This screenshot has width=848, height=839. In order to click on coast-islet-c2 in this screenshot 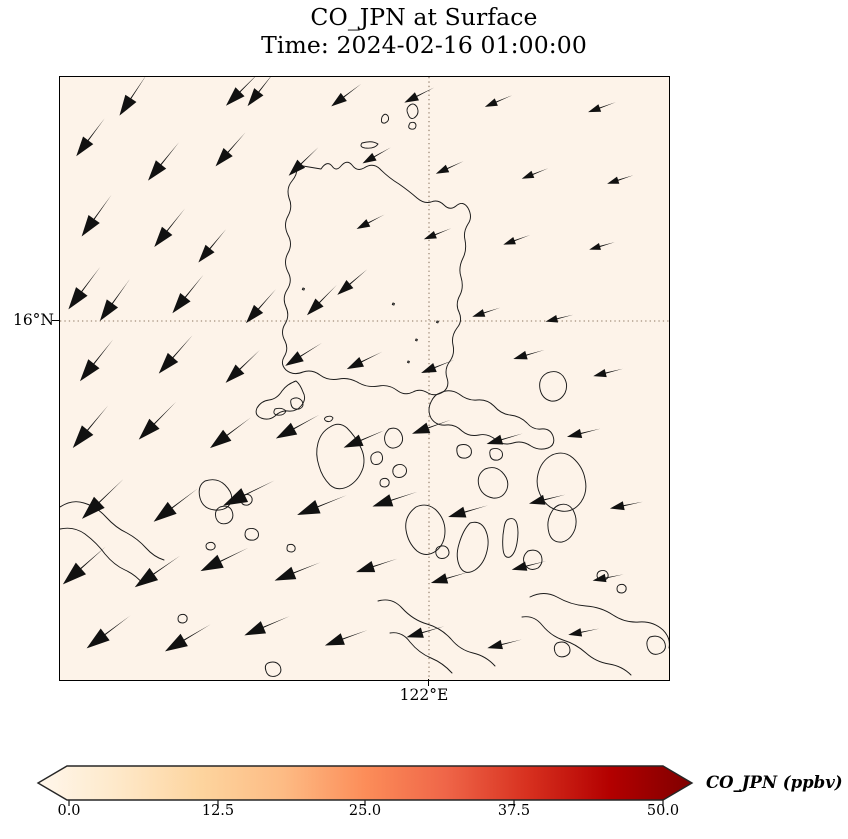, I will do `click(210, 546)`.